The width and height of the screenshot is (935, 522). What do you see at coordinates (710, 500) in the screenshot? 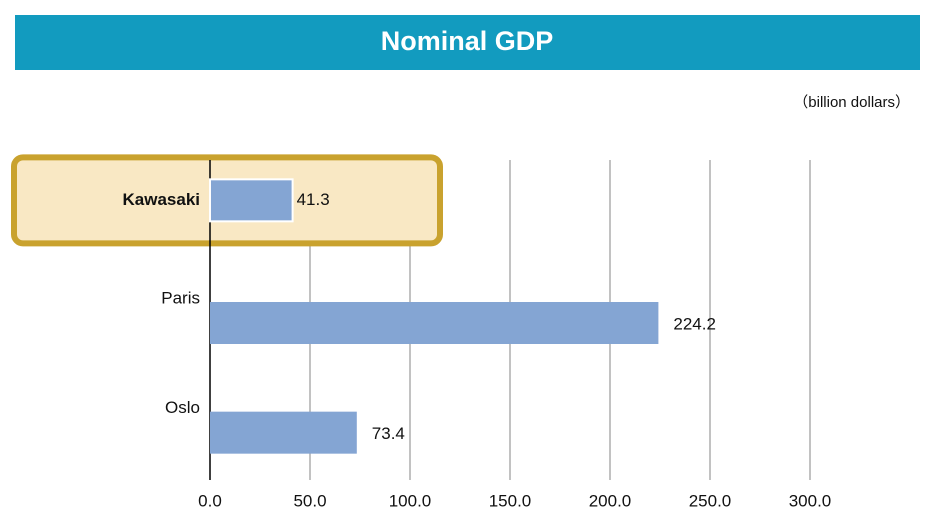
I see `x-tick-label: 250.0` at bounding box center [710, 500].